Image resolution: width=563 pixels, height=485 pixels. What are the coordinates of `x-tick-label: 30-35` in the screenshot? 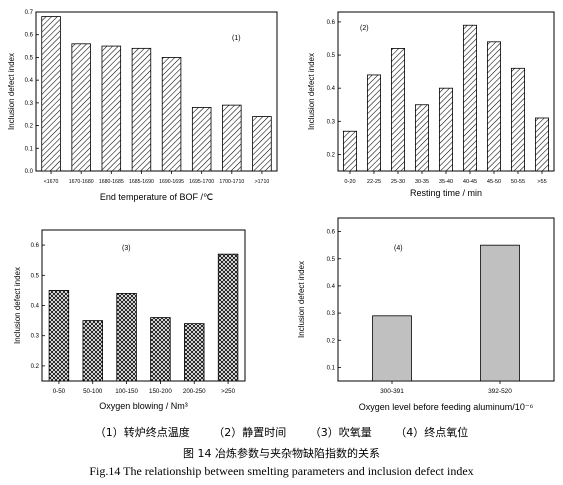 It's located at (422, 182).